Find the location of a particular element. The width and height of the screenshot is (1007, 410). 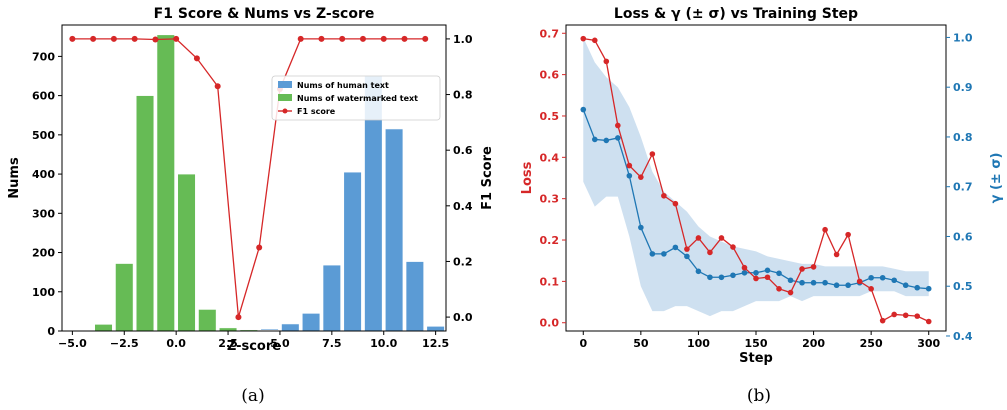

x-tick-label: 7.5 is located at coordinates (332, 343).